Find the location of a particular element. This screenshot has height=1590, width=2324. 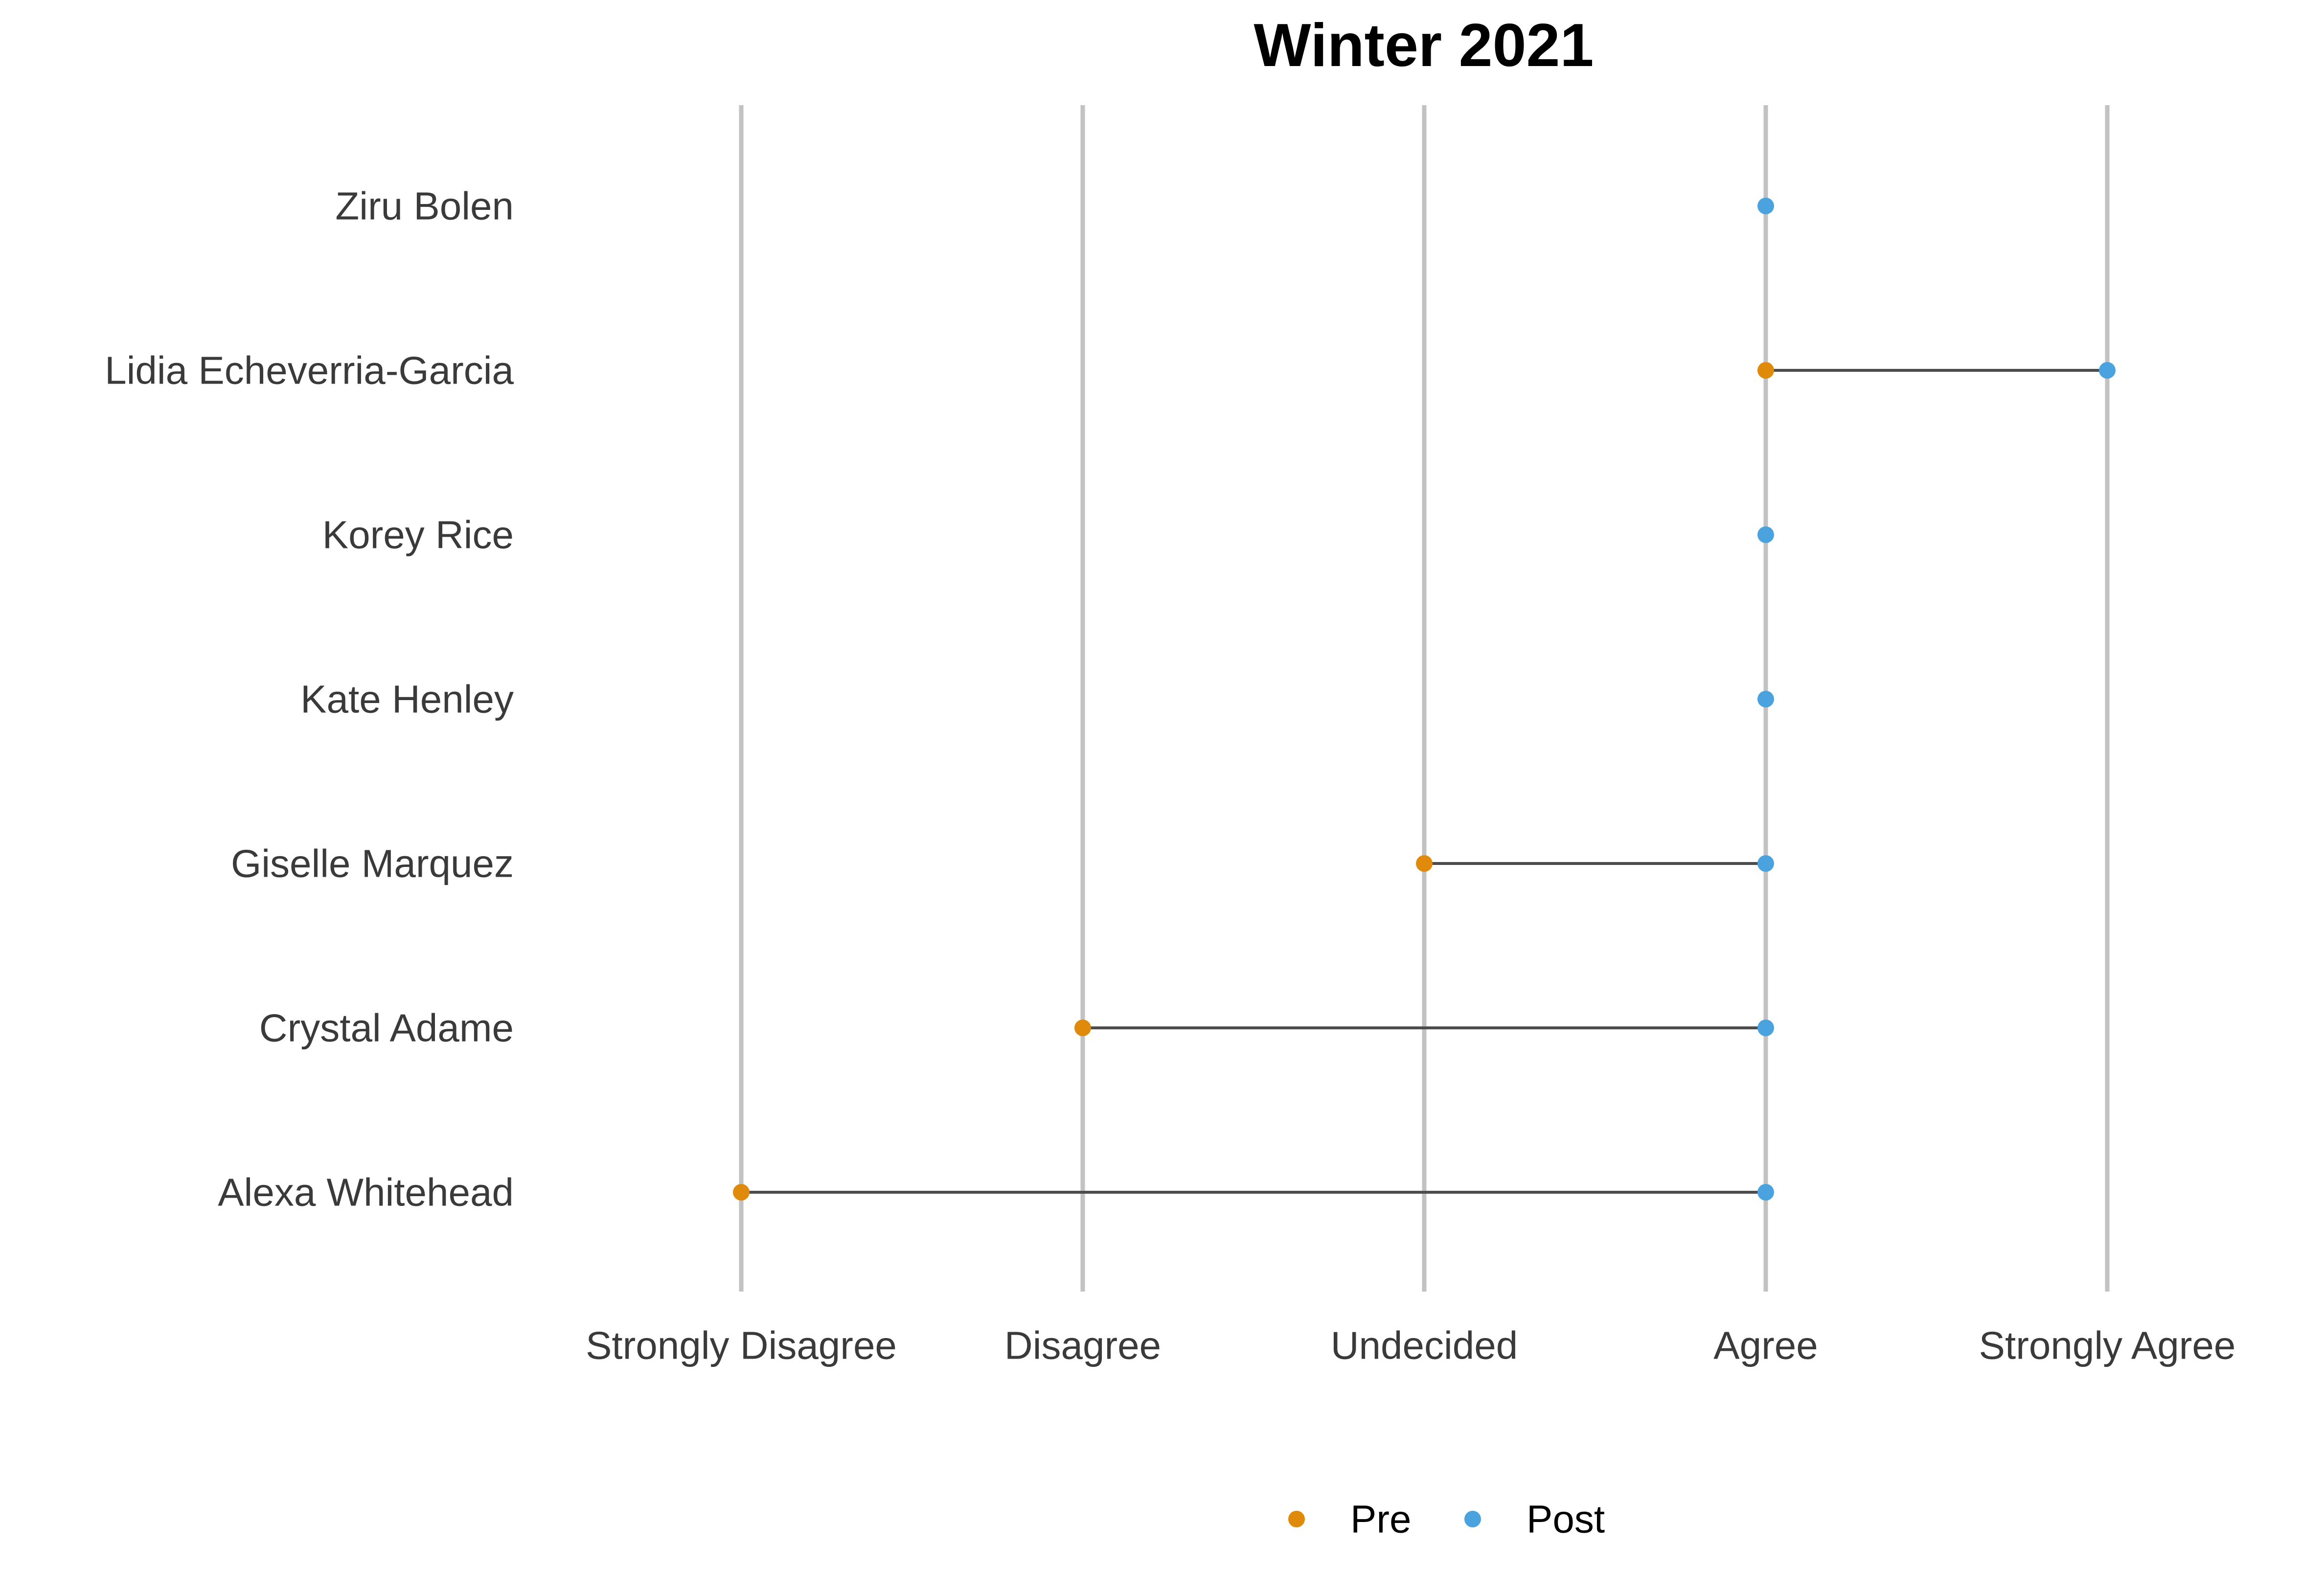

y-tick-label: Giselle Marquez is located at coordinates (373, 864).